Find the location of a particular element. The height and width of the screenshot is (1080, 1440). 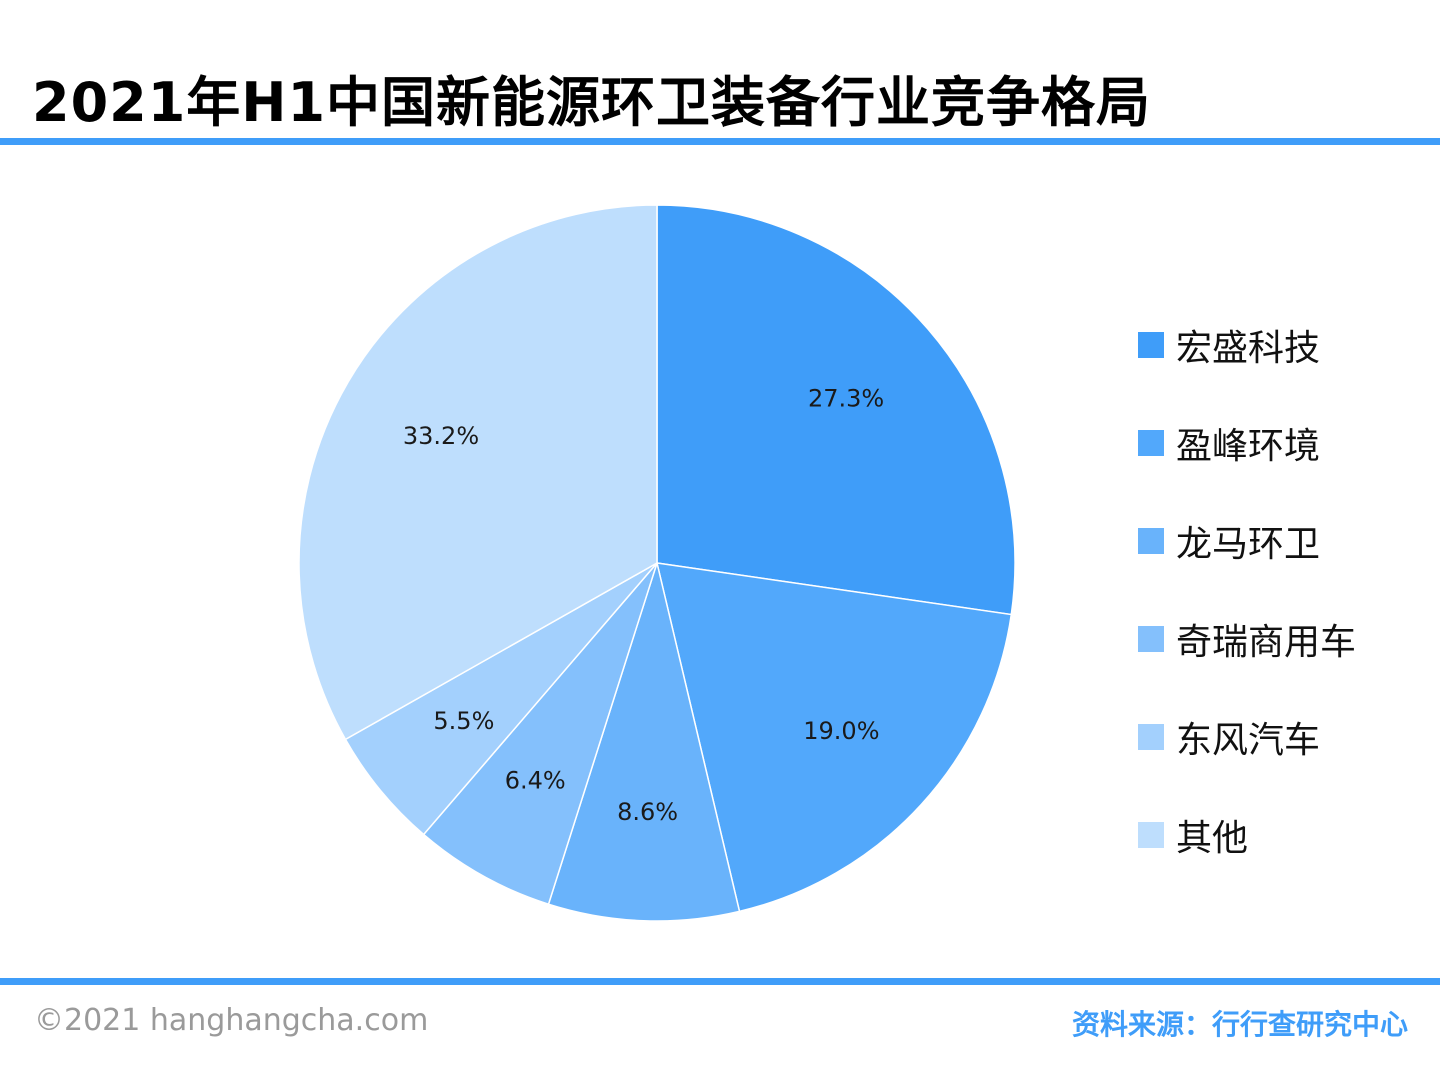

legend-label-5: 其他 is located at coordinates (1212, 838).